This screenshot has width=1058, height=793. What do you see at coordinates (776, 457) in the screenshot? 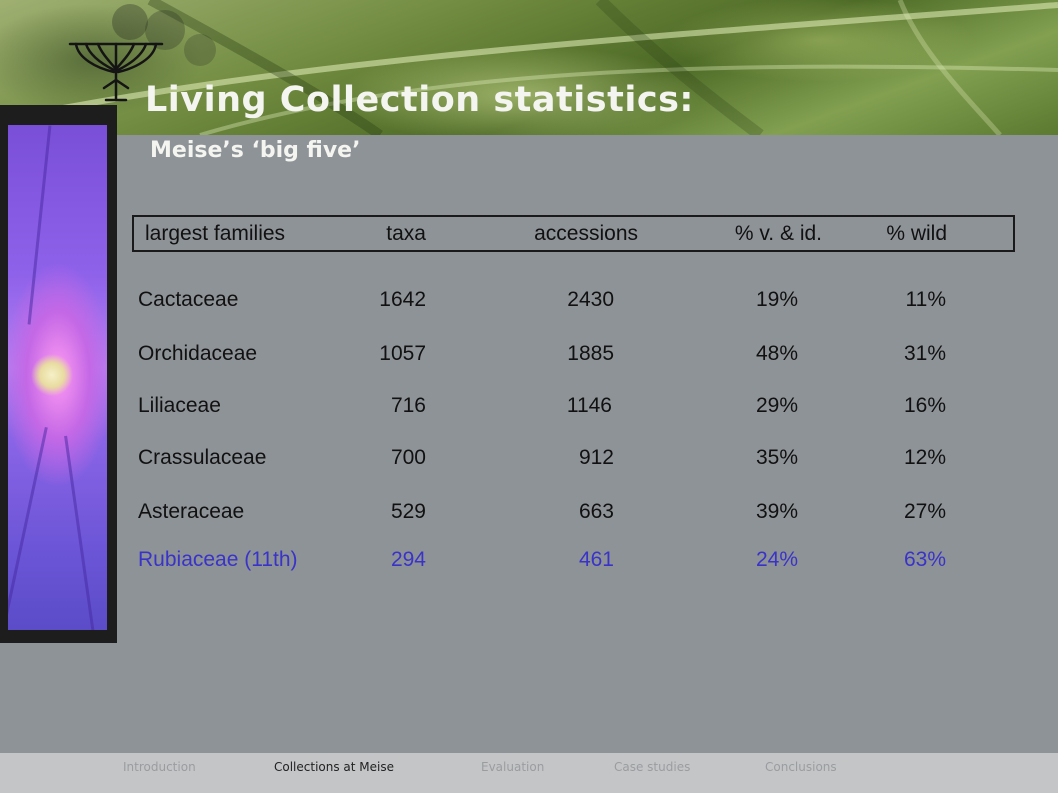
I see `verified-percent: 35%` at bounding box center [776, 457].